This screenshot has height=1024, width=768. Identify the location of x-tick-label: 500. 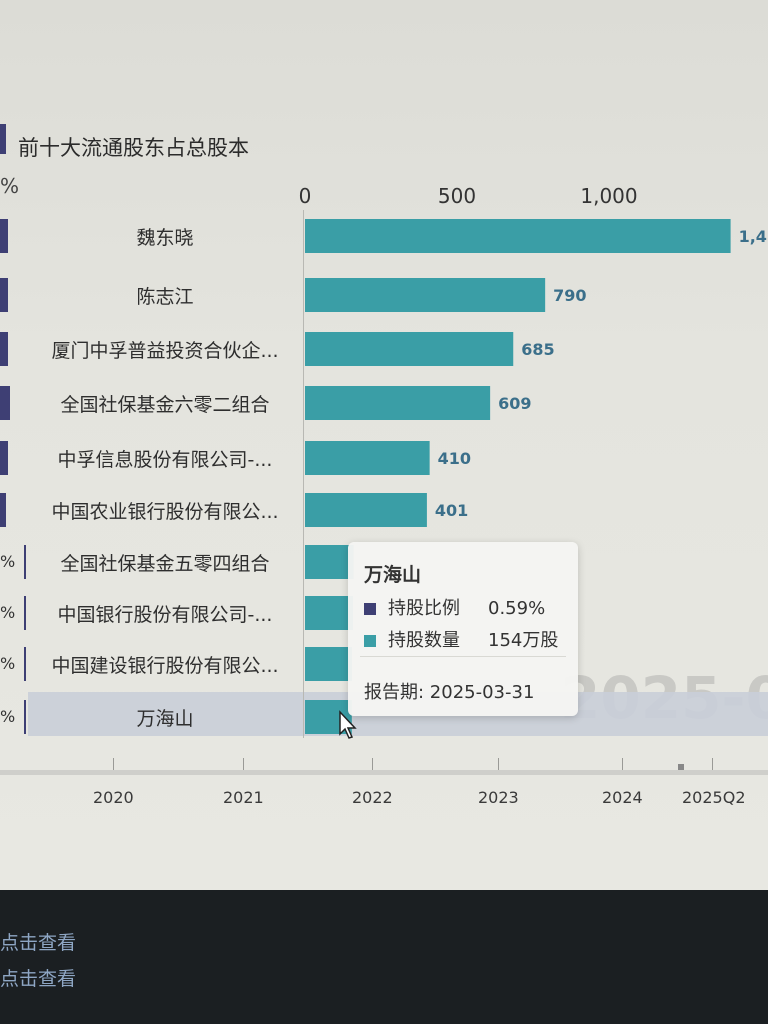
(457, 196).